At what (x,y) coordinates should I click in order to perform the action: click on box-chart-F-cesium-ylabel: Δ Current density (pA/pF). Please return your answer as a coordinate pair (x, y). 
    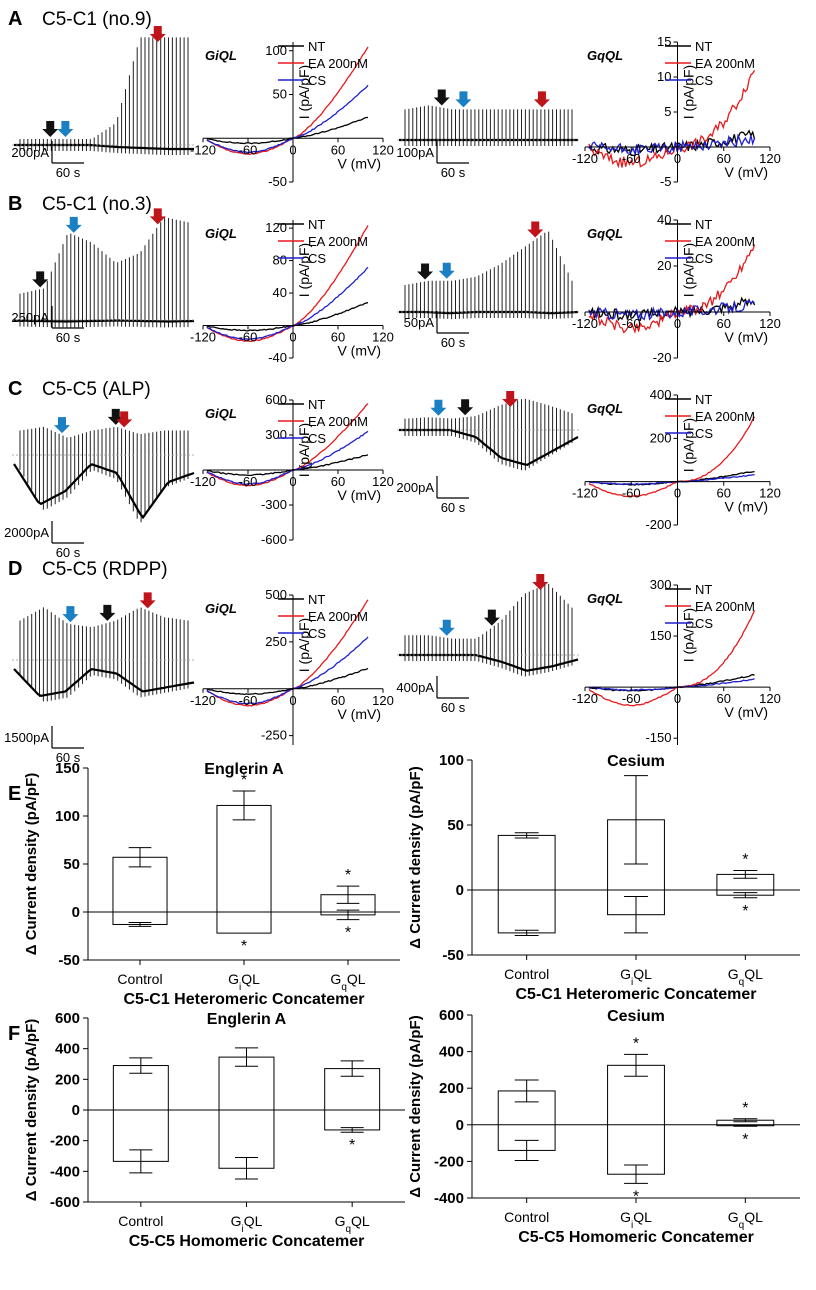
    Looking at the image, I should click on (415, 1106).